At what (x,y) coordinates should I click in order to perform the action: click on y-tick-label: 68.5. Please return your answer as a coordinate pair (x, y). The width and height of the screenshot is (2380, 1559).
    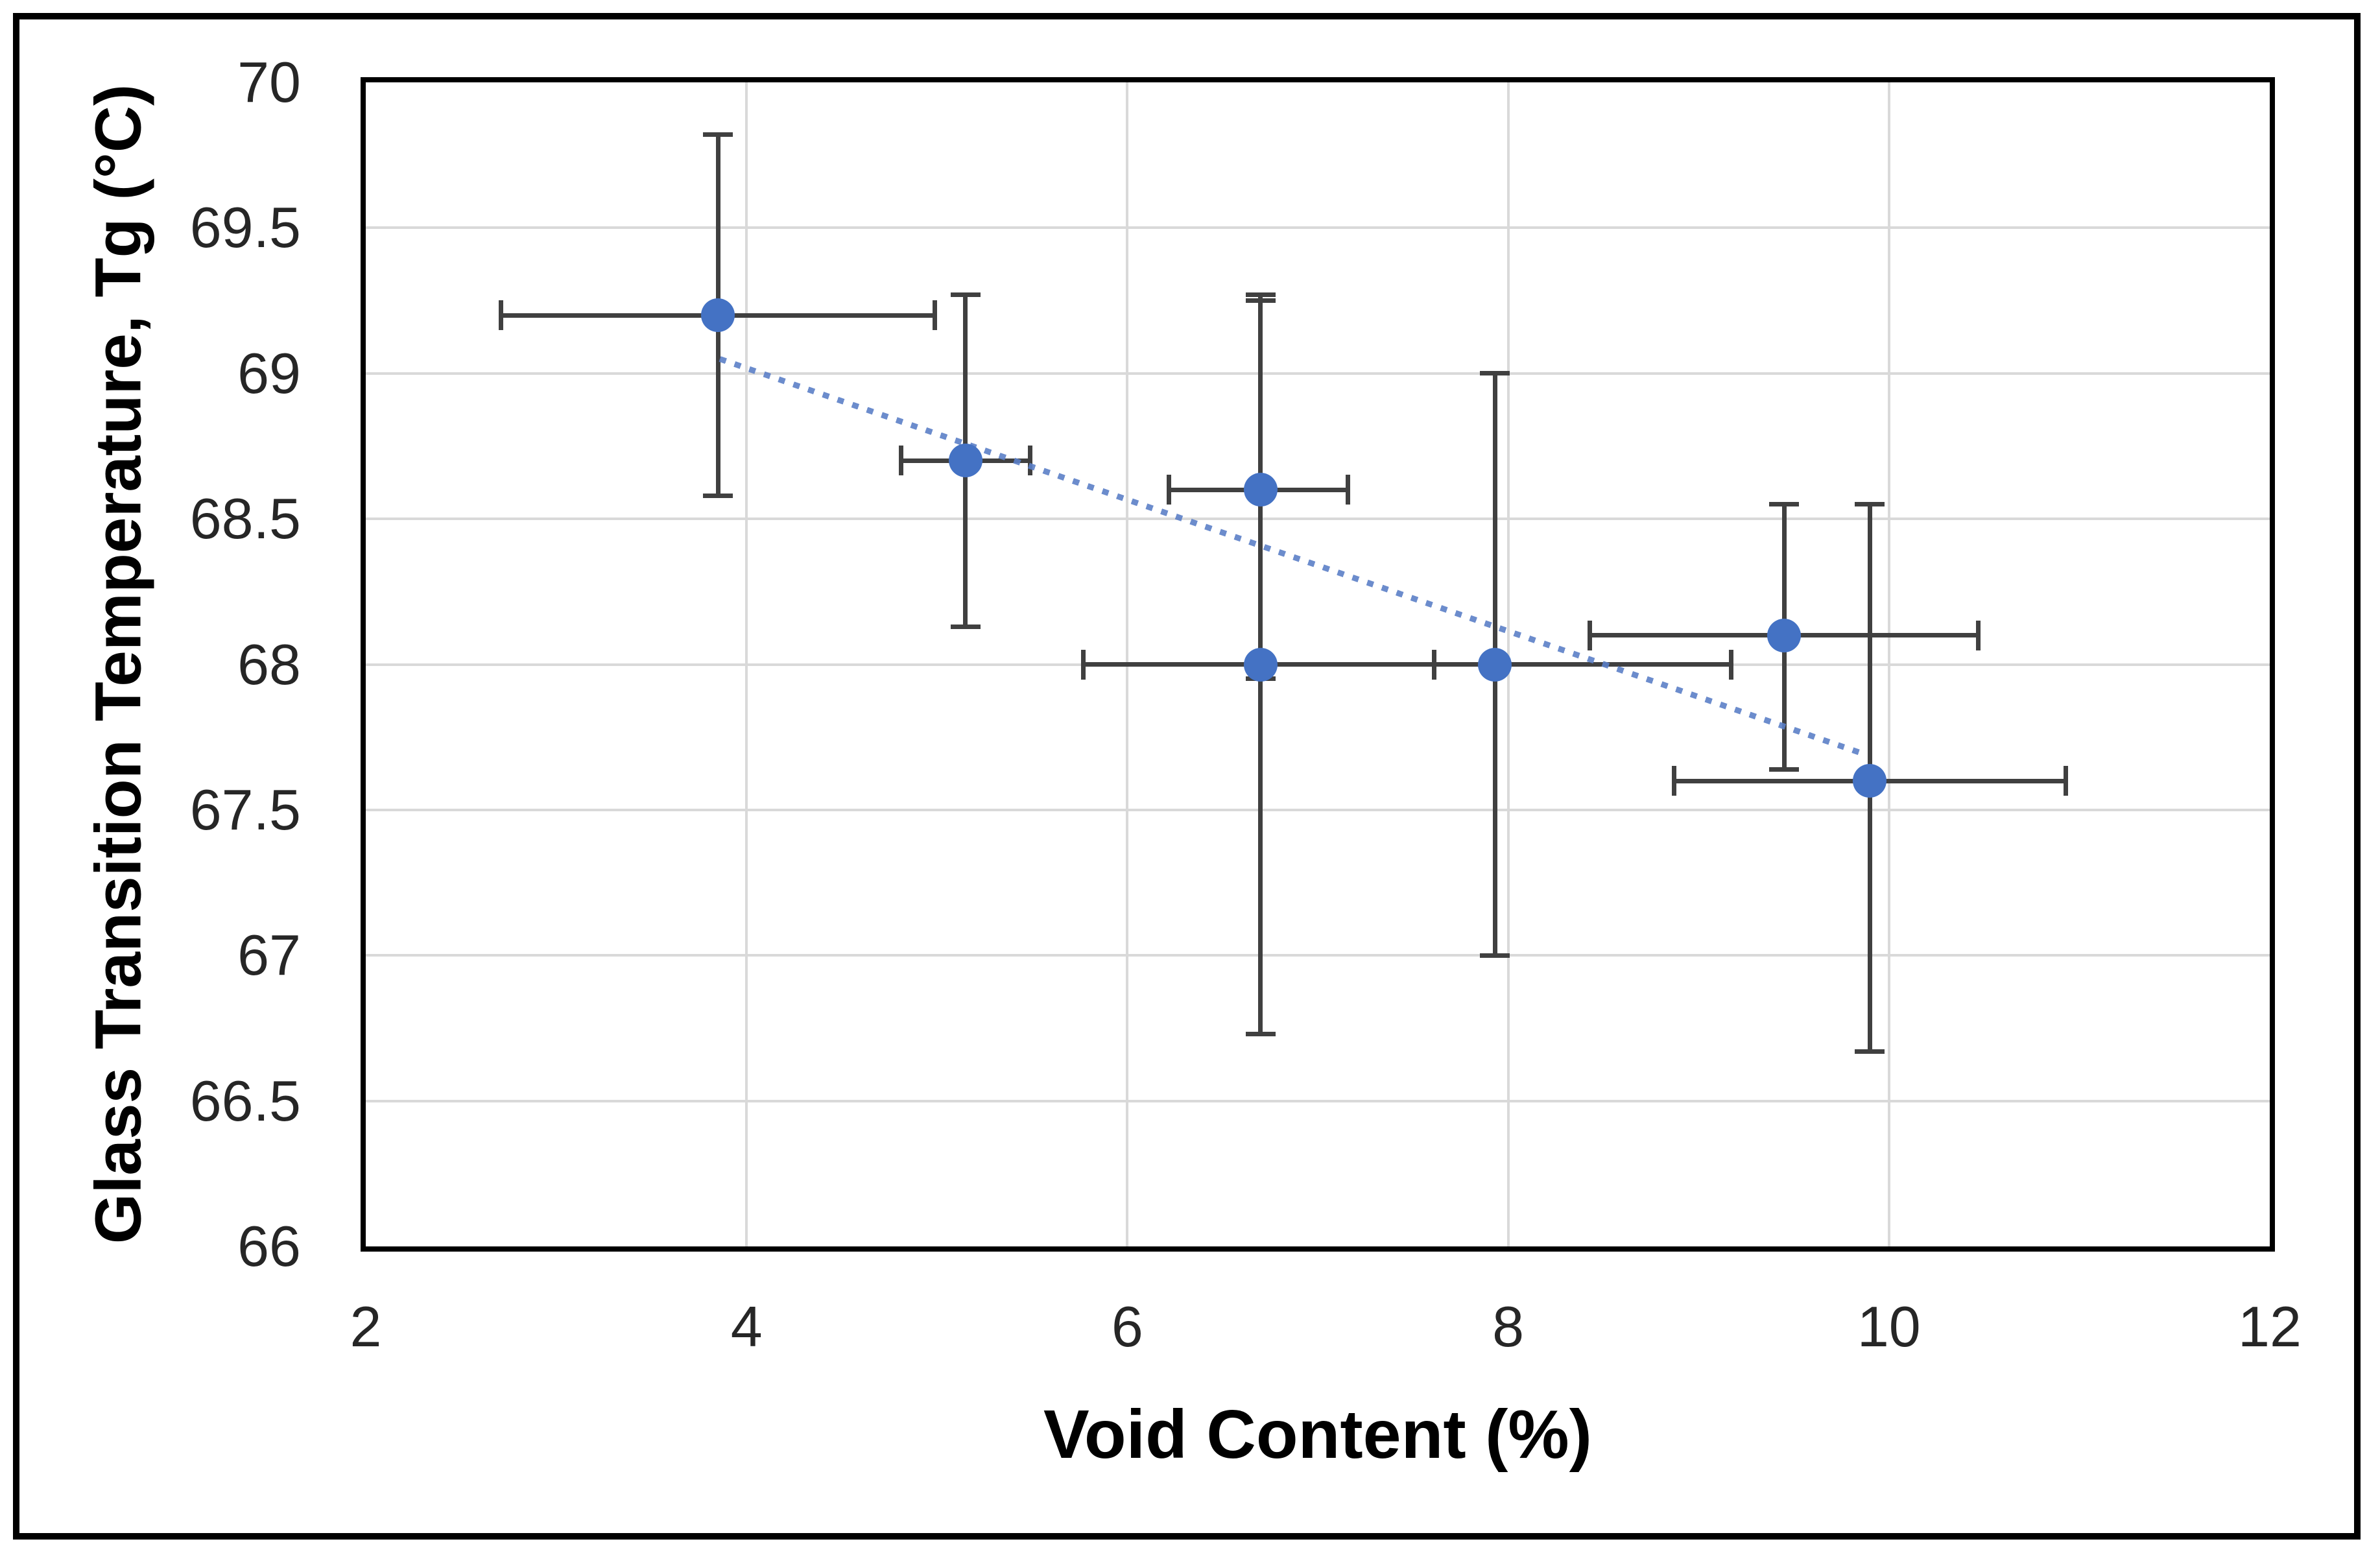
    Looking at the image, I should click on (245, 518).